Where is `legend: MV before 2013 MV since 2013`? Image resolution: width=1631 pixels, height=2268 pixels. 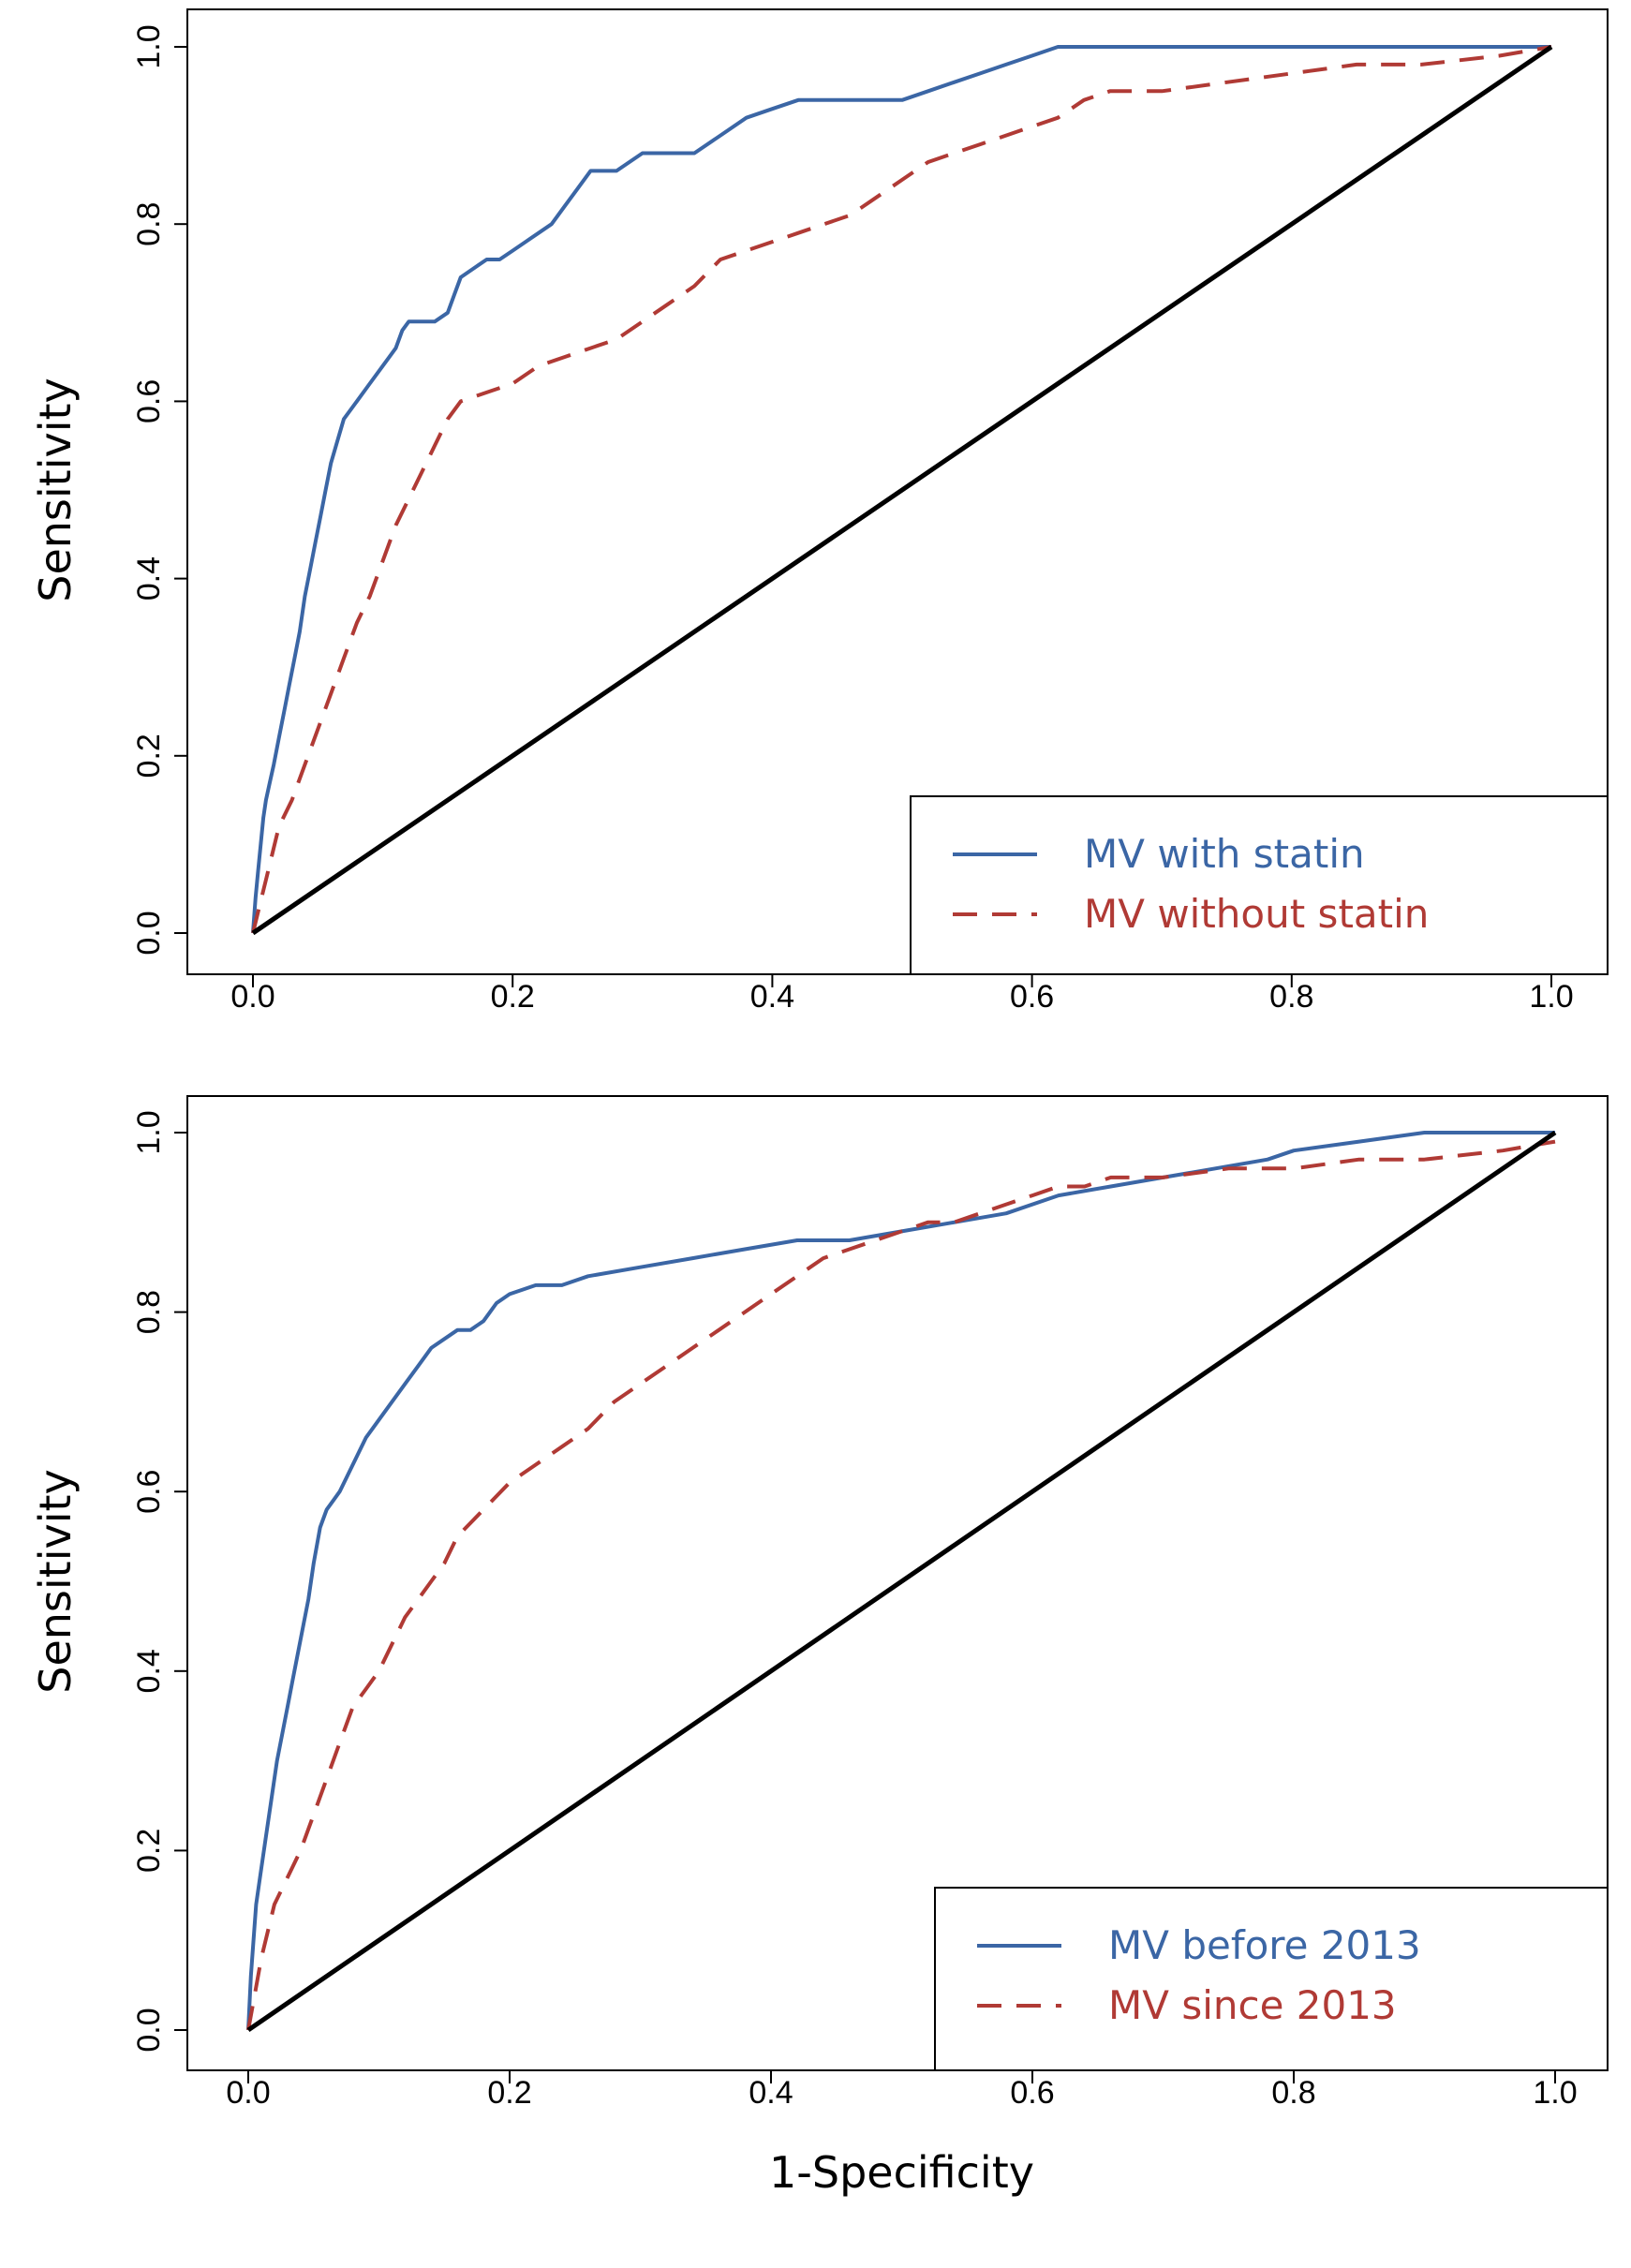 legend: MV before 2013 MV since 2013 is located at coordinates (1272, 1979).